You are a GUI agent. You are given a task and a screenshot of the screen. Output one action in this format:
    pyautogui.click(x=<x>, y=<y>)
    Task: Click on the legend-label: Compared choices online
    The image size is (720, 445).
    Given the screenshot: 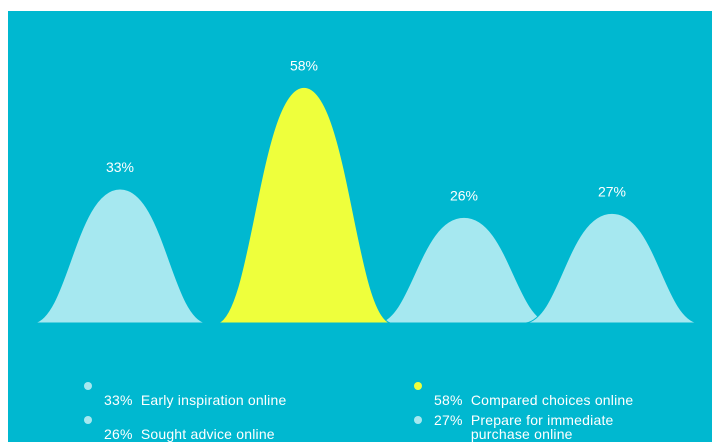 What is the action you would take?
    pyautogui.click(x=552, y=400)
    